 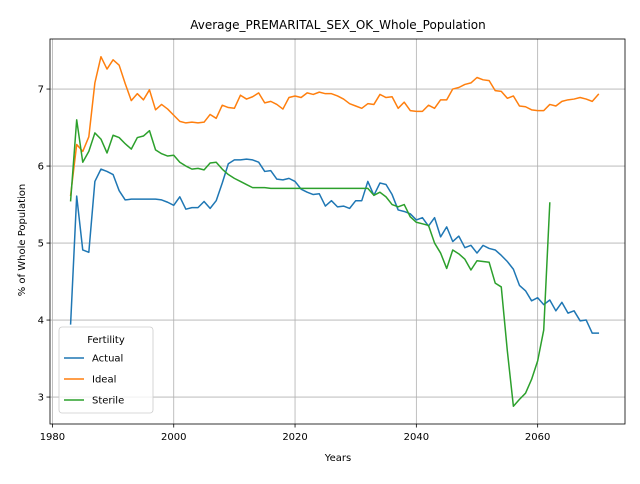 What do you see at coordinates (107, 359) in the screenshot?
I see `legend-label-actual: Actual` at bounding box center [107, 359].